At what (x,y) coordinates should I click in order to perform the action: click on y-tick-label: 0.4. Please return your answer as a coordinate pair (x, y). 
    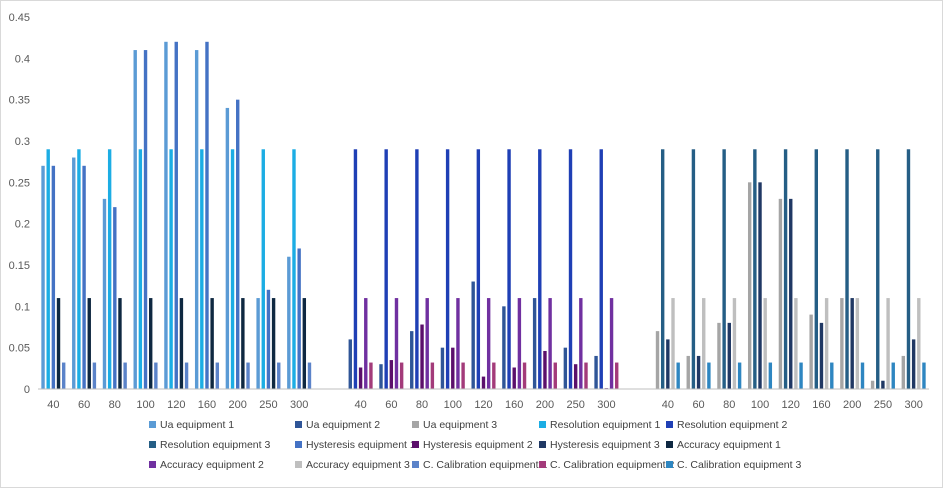
    Looking at the image, I should click on (22, 59).